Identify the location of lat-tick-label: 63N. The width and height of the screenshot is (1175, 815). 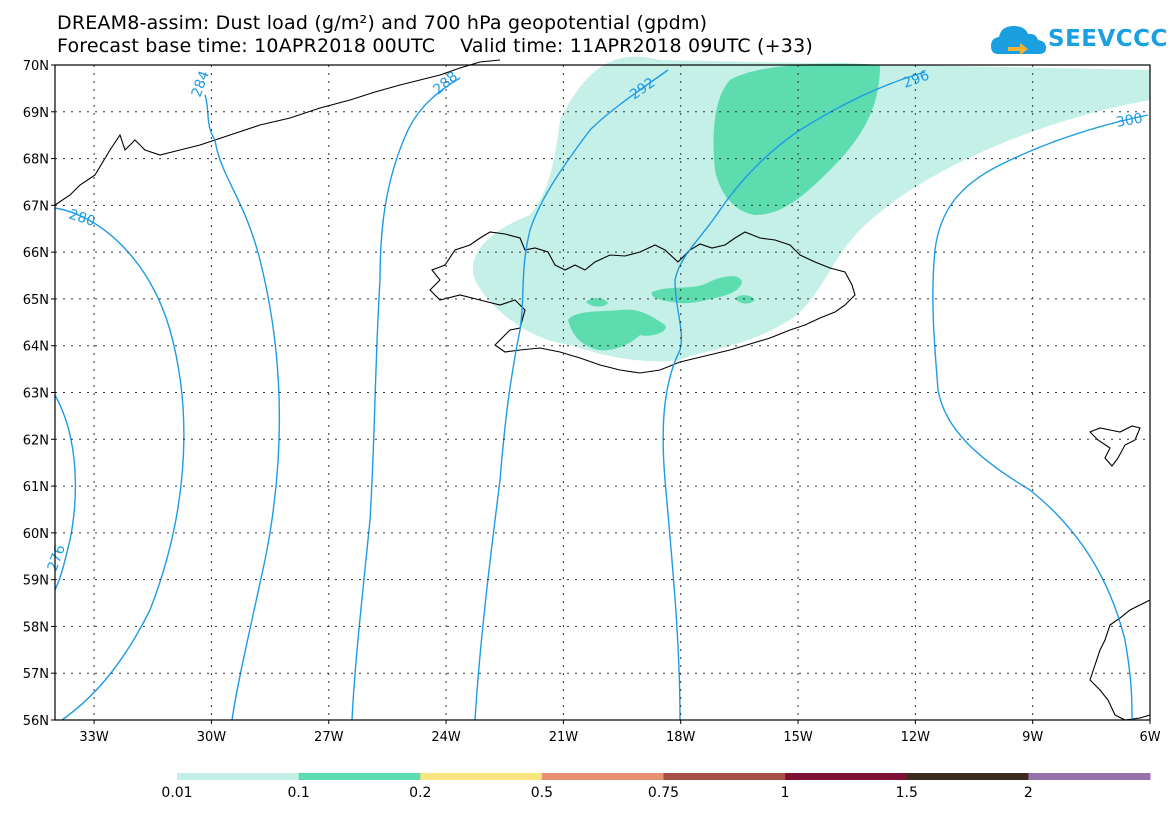
(36, 394).